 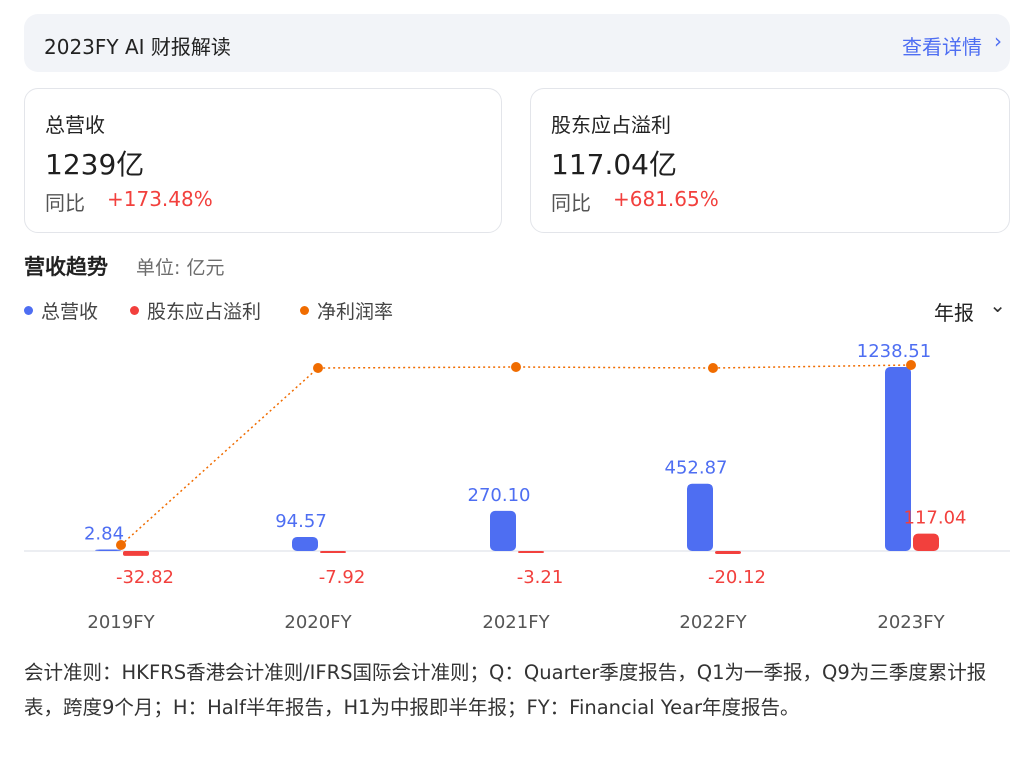 I want to click on period-select: 年报, so click(x=954, y=313).